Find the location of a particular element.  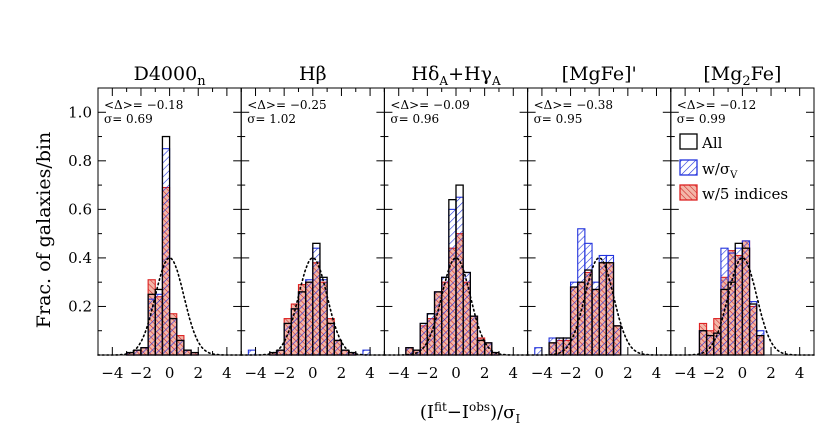

panel-5: −4 −2 0 2 4[Mg2Fe]<Δ>= −0.12σ= 0.99 is located at coordinates (742, 222).